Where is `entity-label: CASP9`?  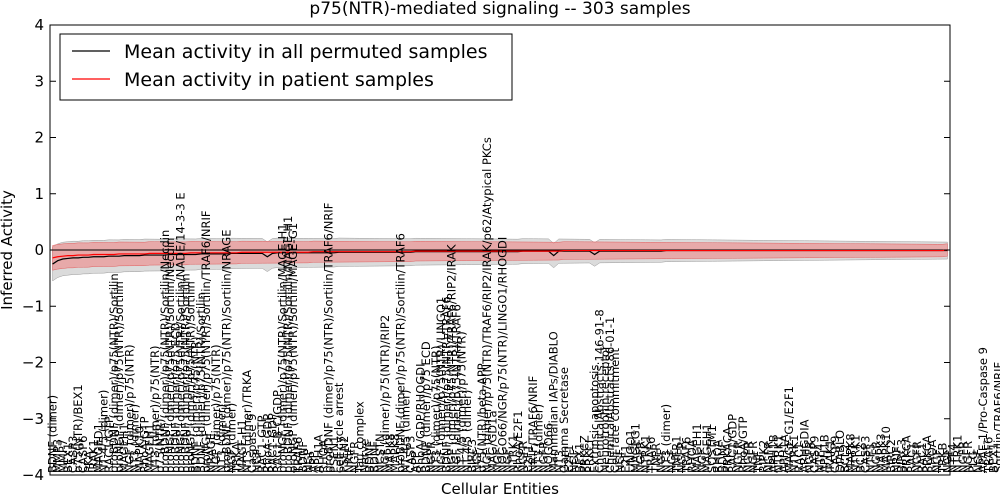
entity-label: CASP9 is located at coordinates (814, 454).